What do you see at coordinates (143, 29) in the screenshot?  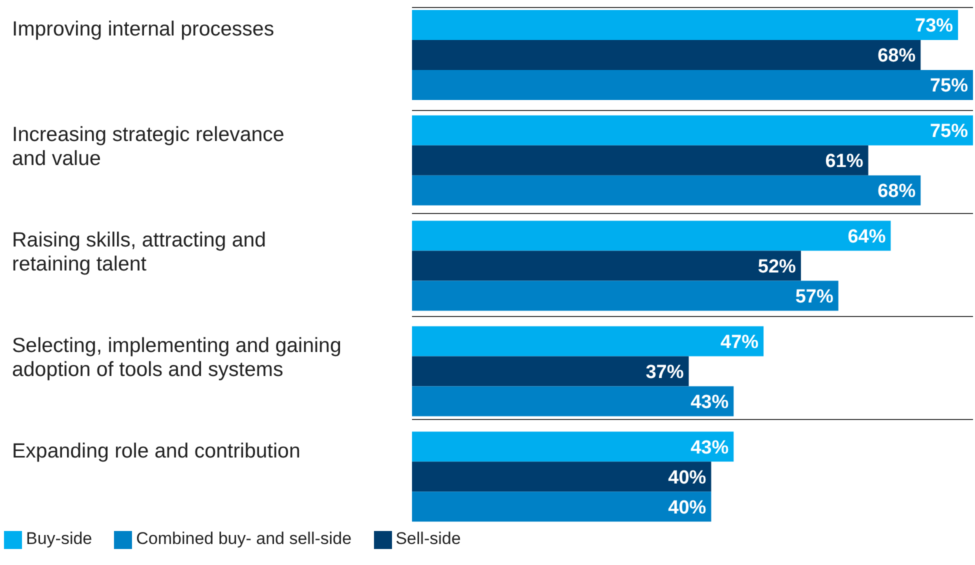 I see `y-tick-label: Improving internal processes` at bounding box center [143, 29].